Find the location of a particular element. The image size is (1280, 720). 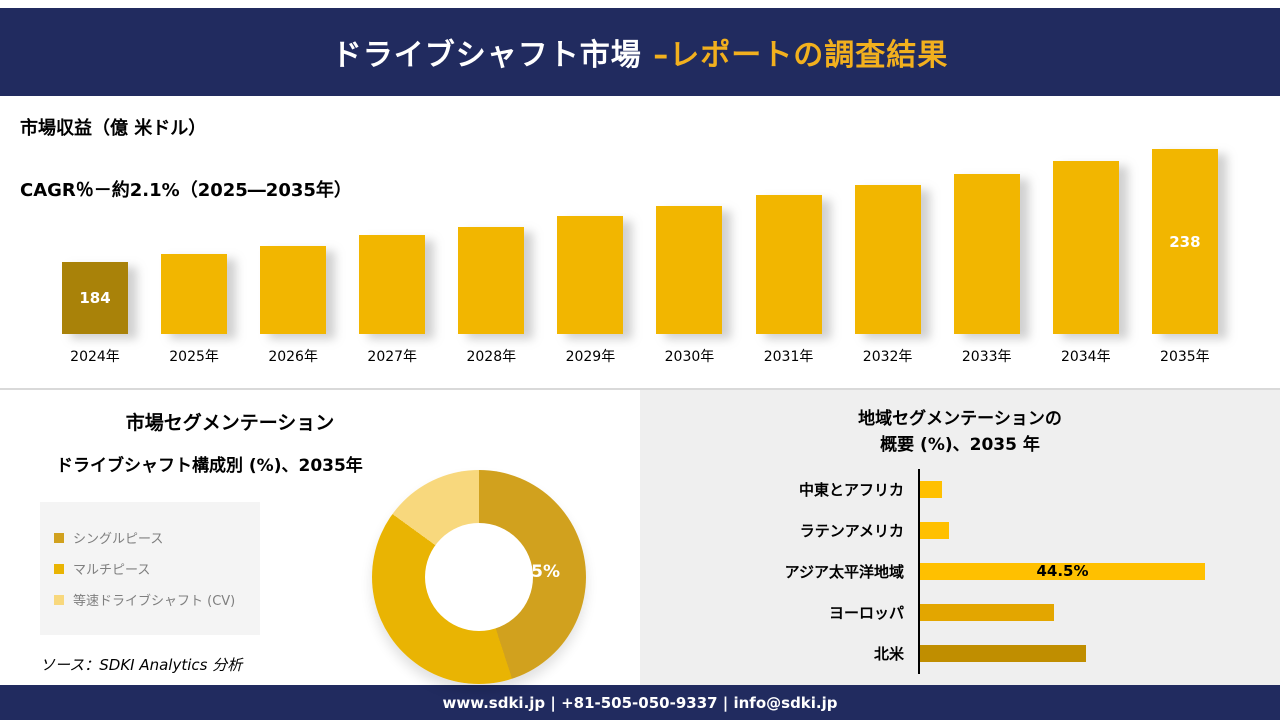

regional-bar-row: 中東とアフリカ is located at coordinates (960, 489).